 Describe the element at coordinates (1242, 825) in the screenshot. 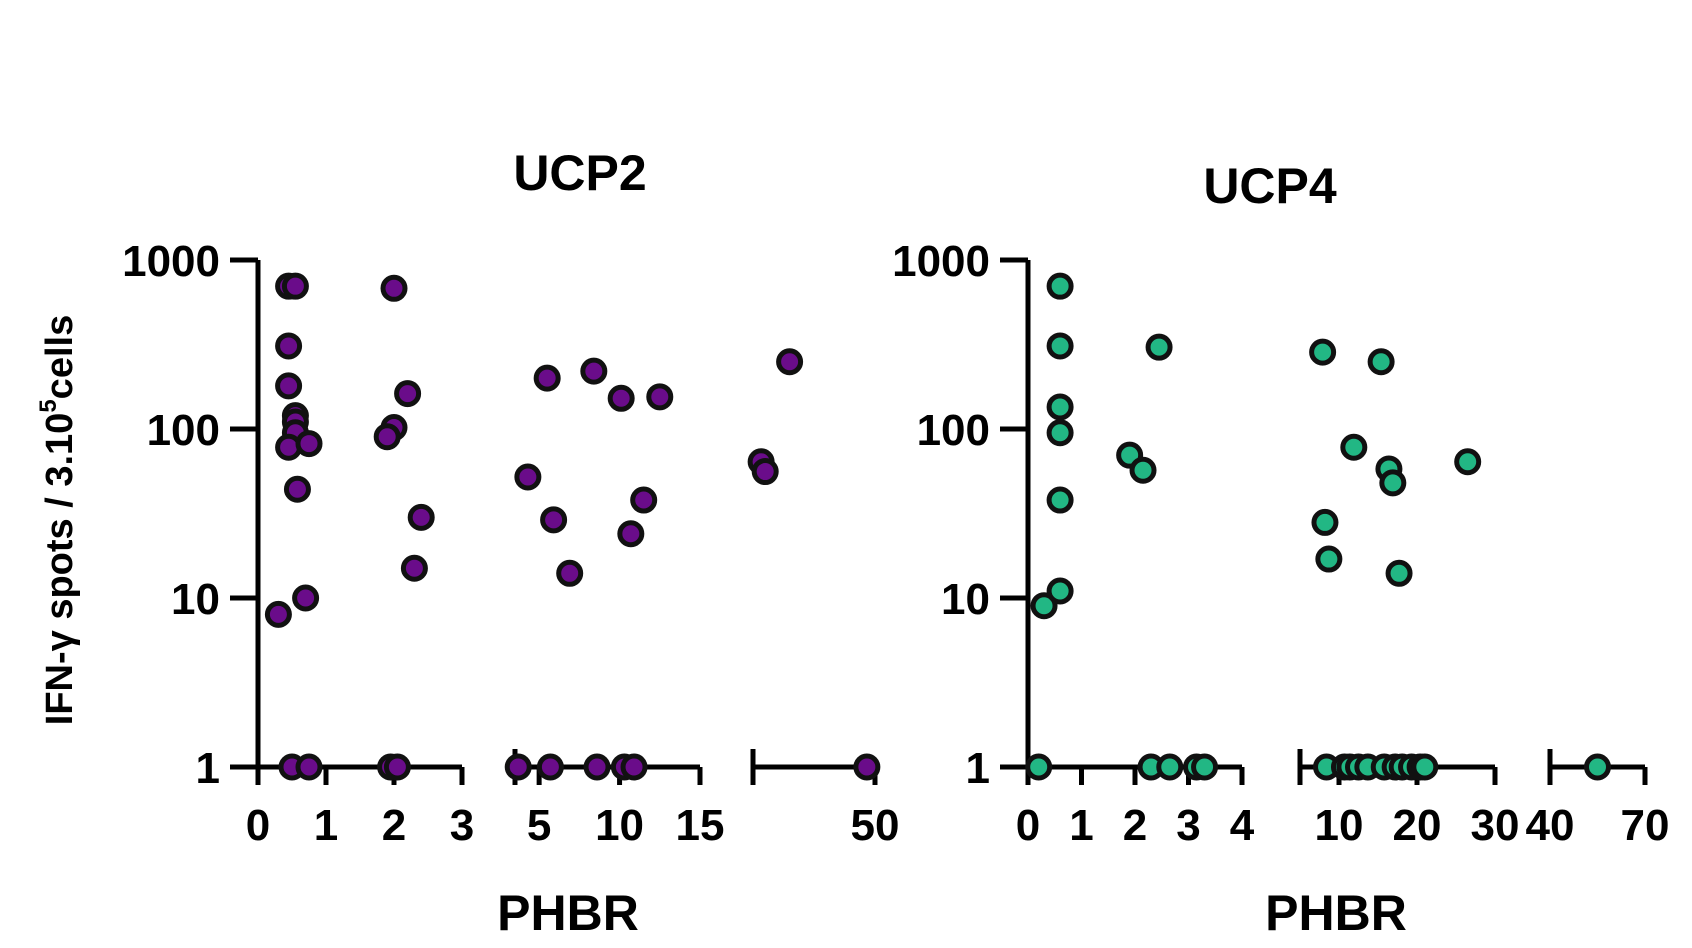

I see `x-tick-label: 4` at that location.